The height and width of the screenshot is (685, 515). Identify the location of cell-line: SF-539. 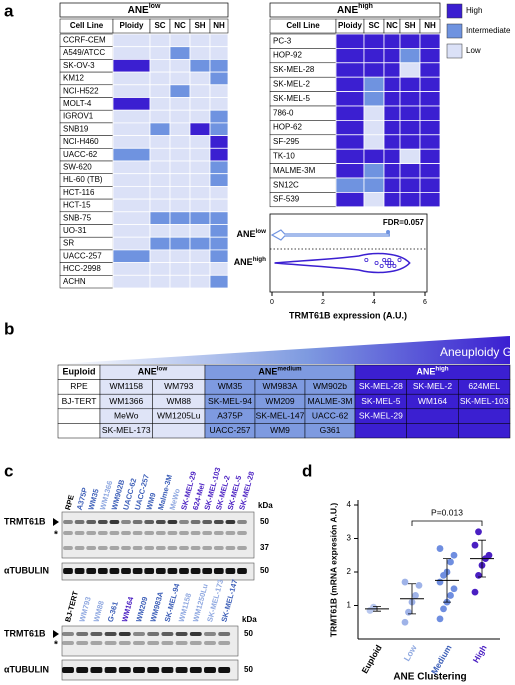
(286, 199).